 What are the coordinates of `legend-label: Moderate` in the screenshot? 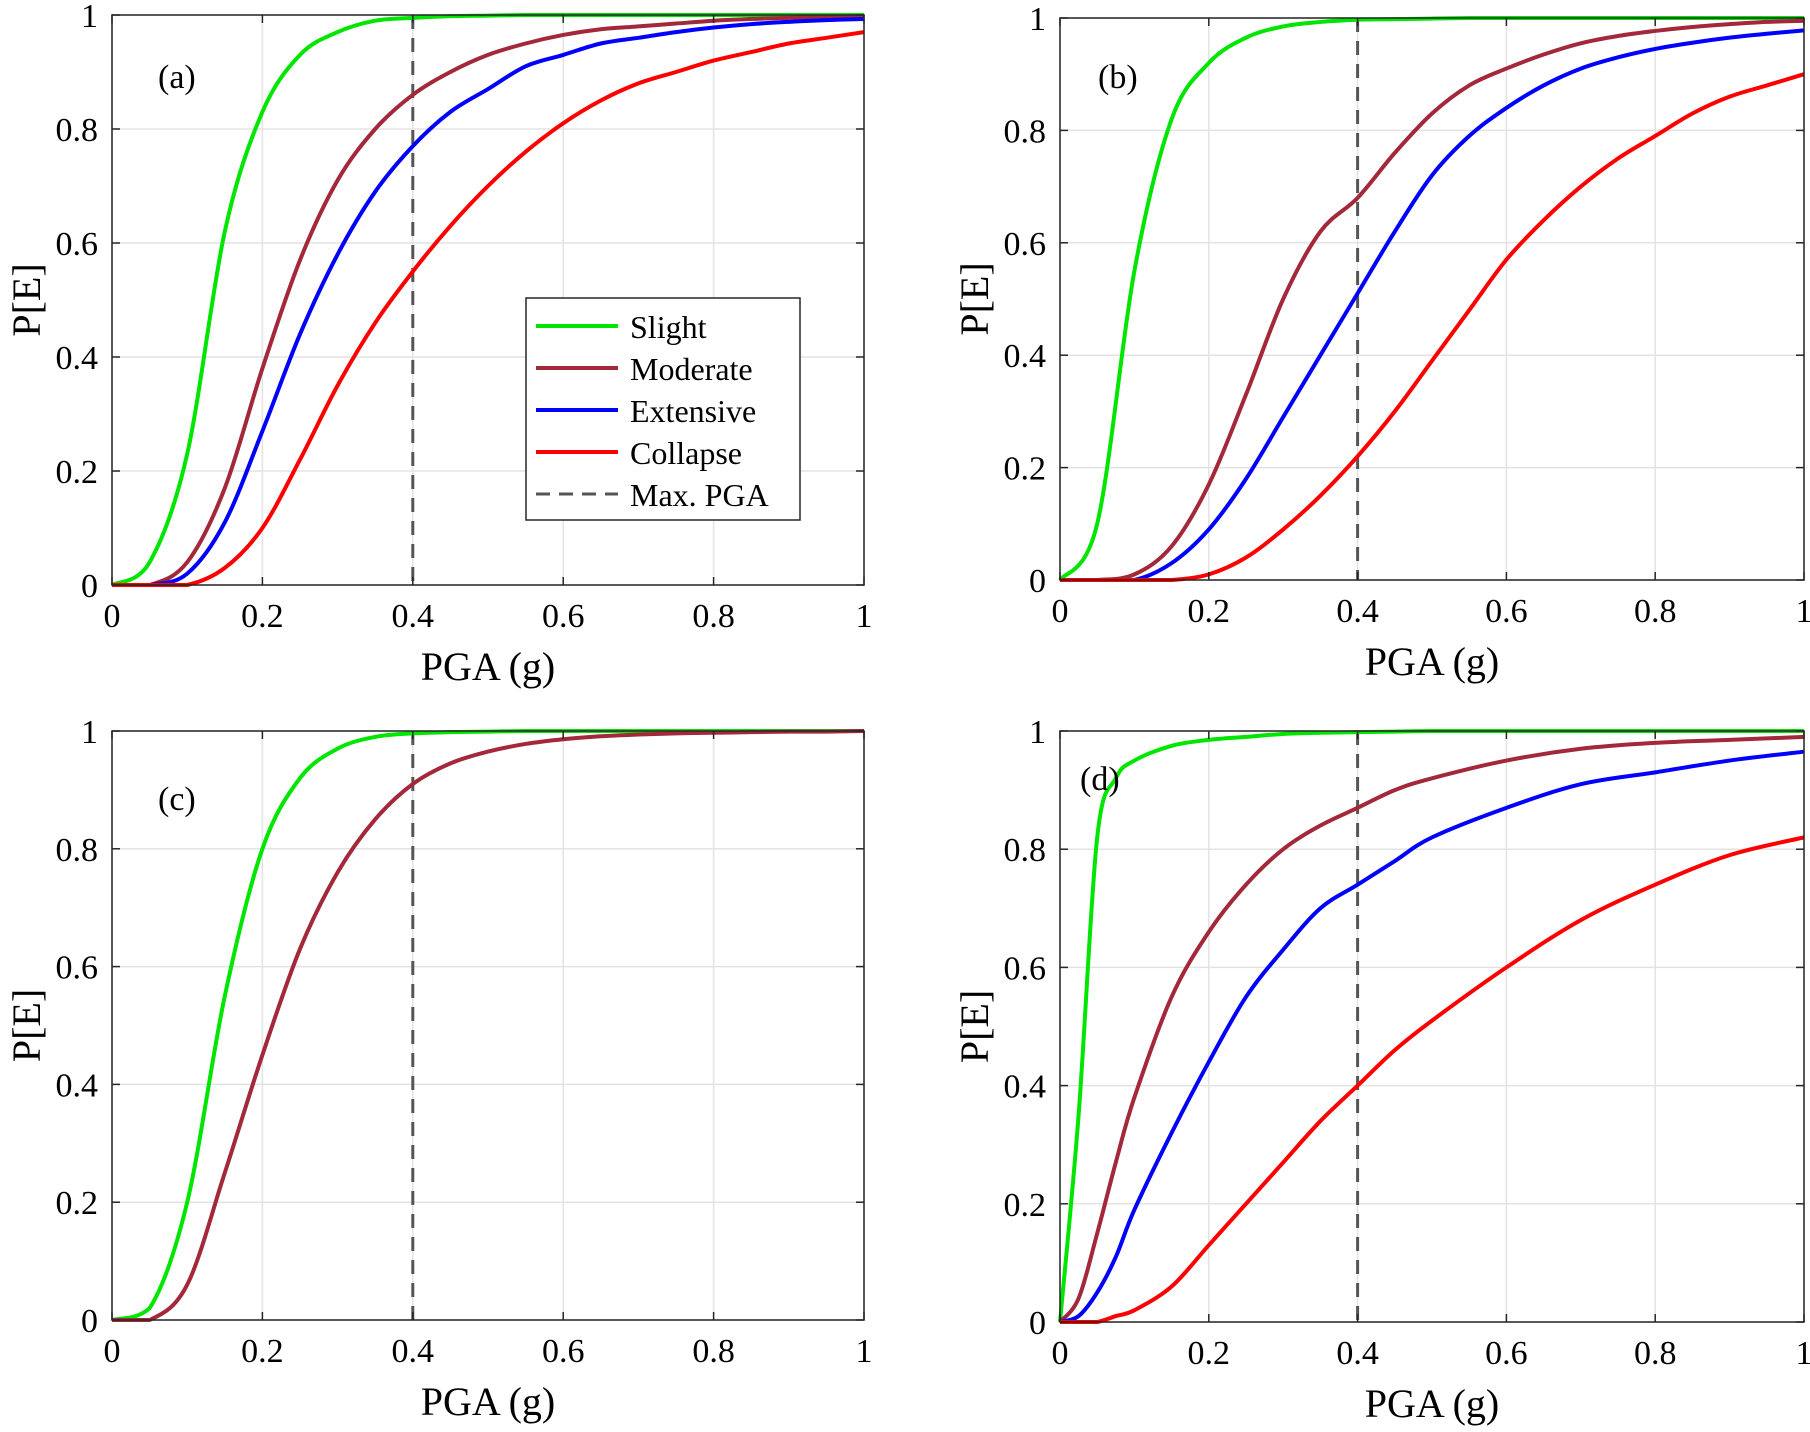 It's located at (691, 369).